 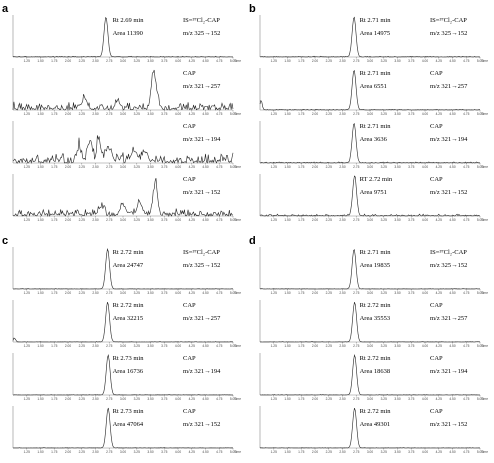 I want to click on mrm-transition-label: m/z 325→152, so click(x=448, y=265).